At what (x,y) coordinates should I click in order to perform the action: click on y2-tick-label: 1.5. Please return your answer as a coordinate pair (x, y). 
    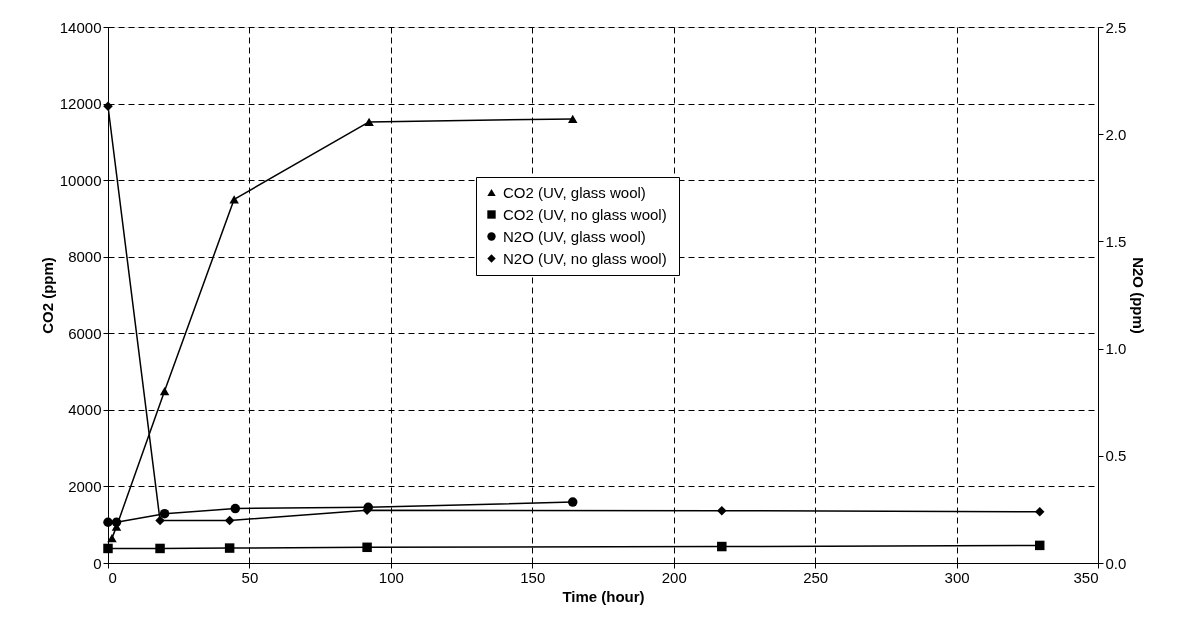
    Looking at the image, I should click on (1116, 241).